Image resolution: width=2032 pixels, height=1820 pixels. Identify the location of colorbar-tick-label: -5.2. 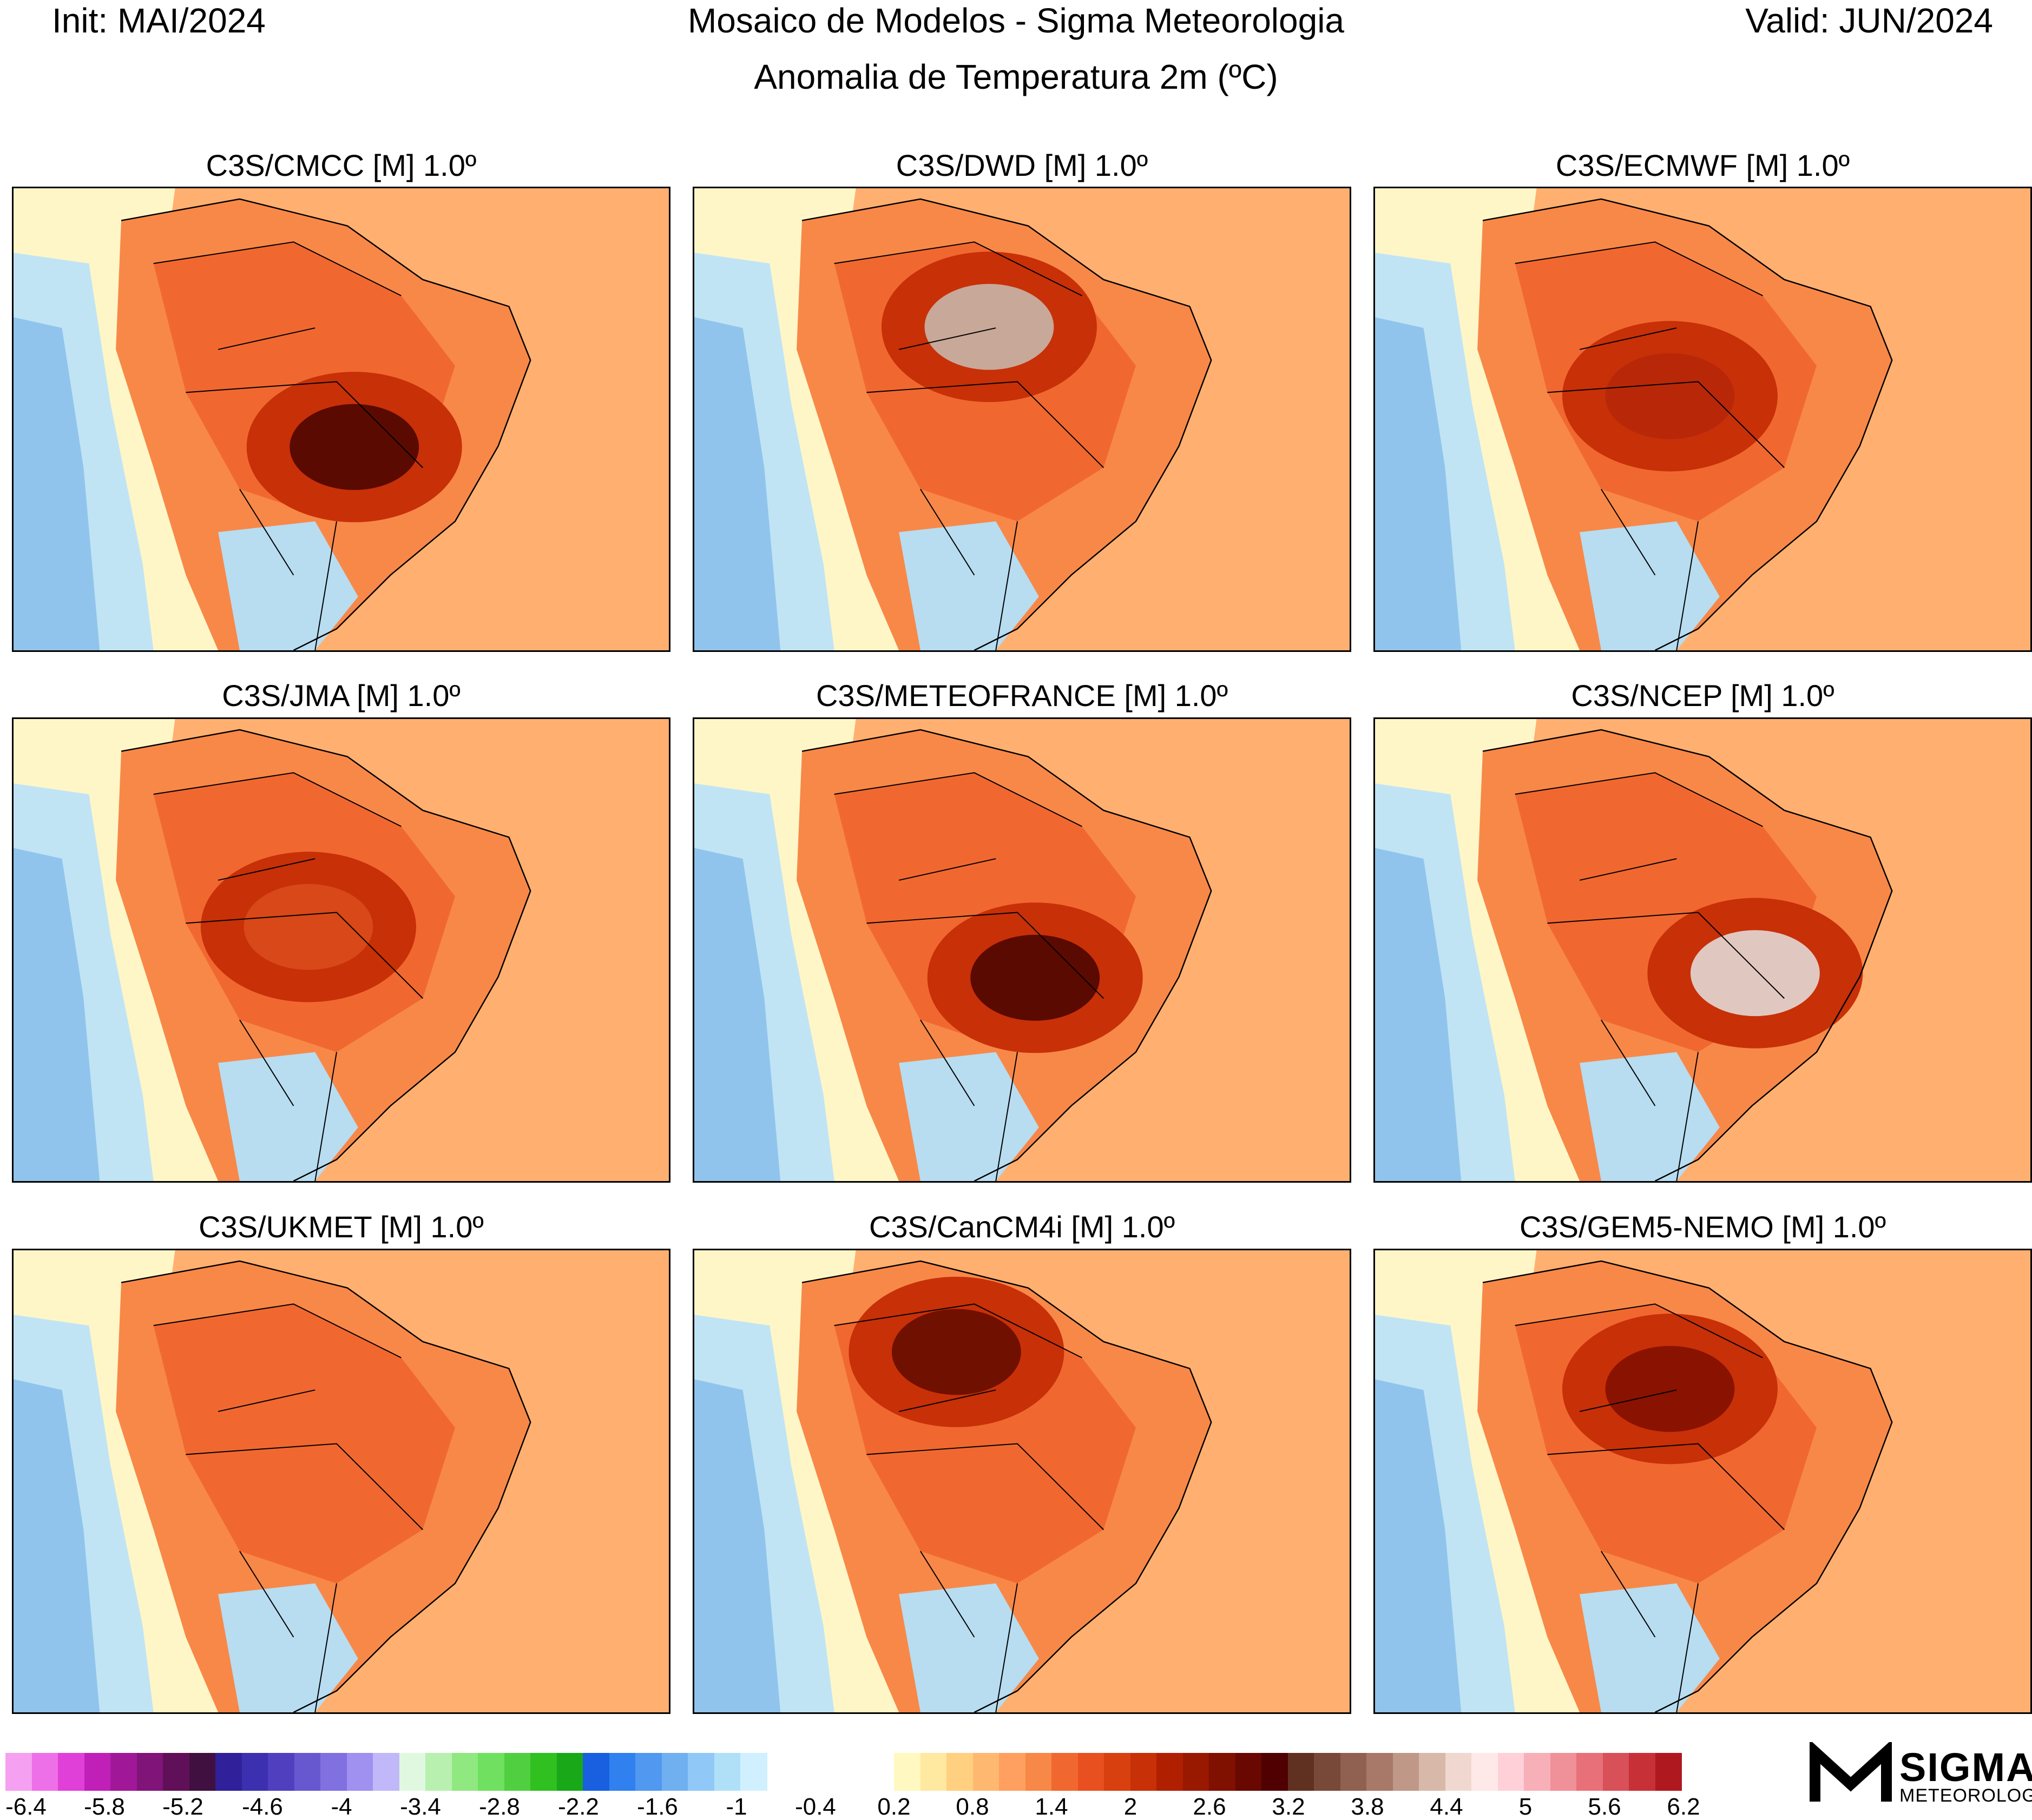
(183, 1806).